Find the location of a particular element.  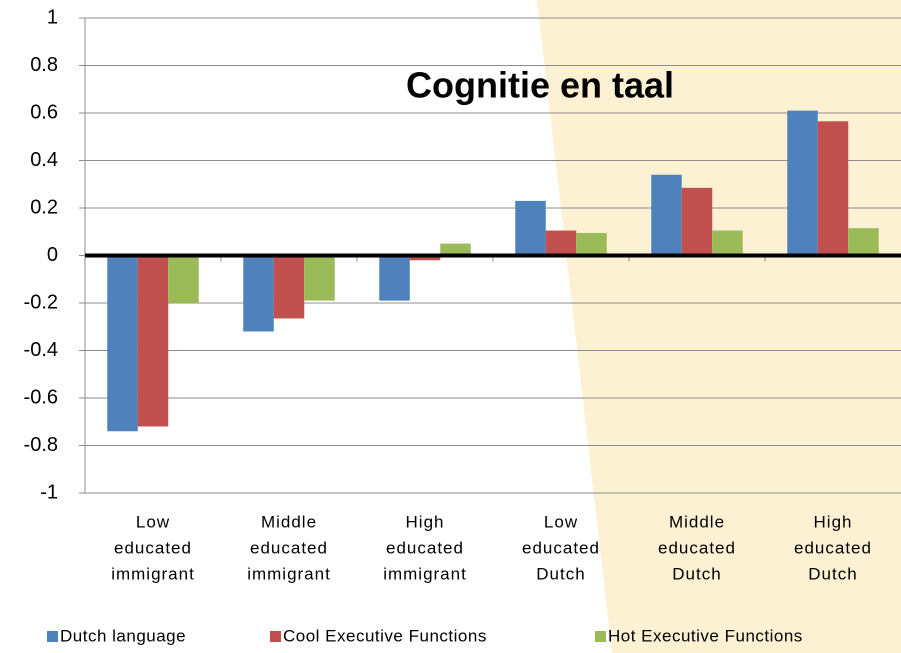

y-tick-label: 0.8 is located at coordinates (44, 65).